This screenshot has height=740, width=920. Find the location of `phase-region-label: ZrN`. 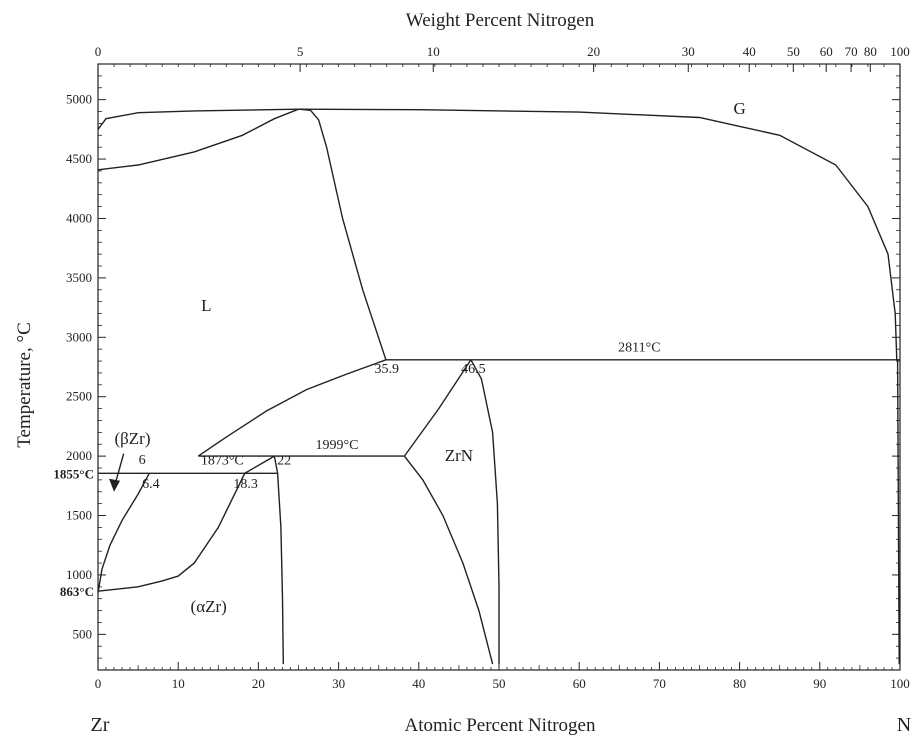

phase-region-label: ZrN is located at coordinates (459, 455).